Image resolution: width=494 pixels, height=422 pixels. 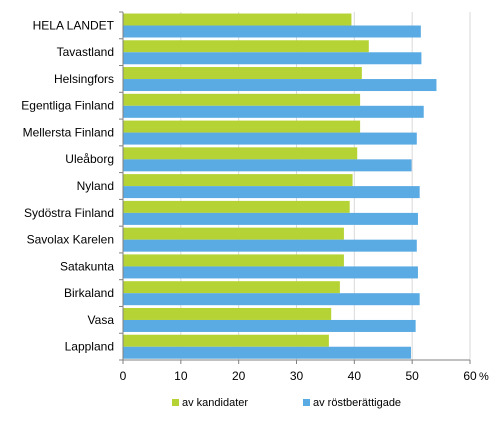 What do you see at coordinates (412, 376) in the screenshot?
I see `x-tick-label: 50` at bounding box center [412, 376].